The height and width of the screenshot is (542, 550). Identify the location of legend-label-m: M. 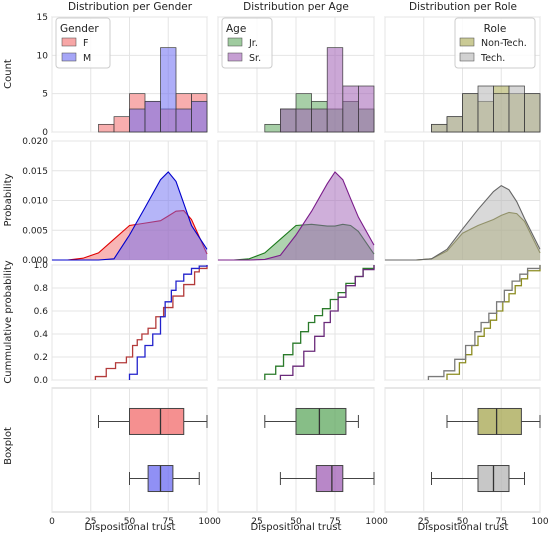
(87, 58).